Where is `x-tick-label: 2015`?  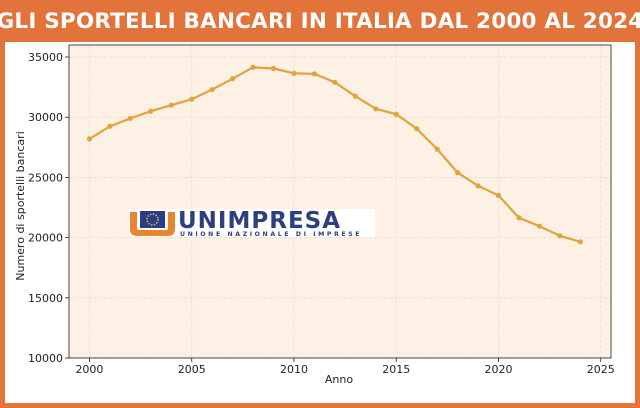 x-tick-label: 2015 is located at coordinates (396, 369).